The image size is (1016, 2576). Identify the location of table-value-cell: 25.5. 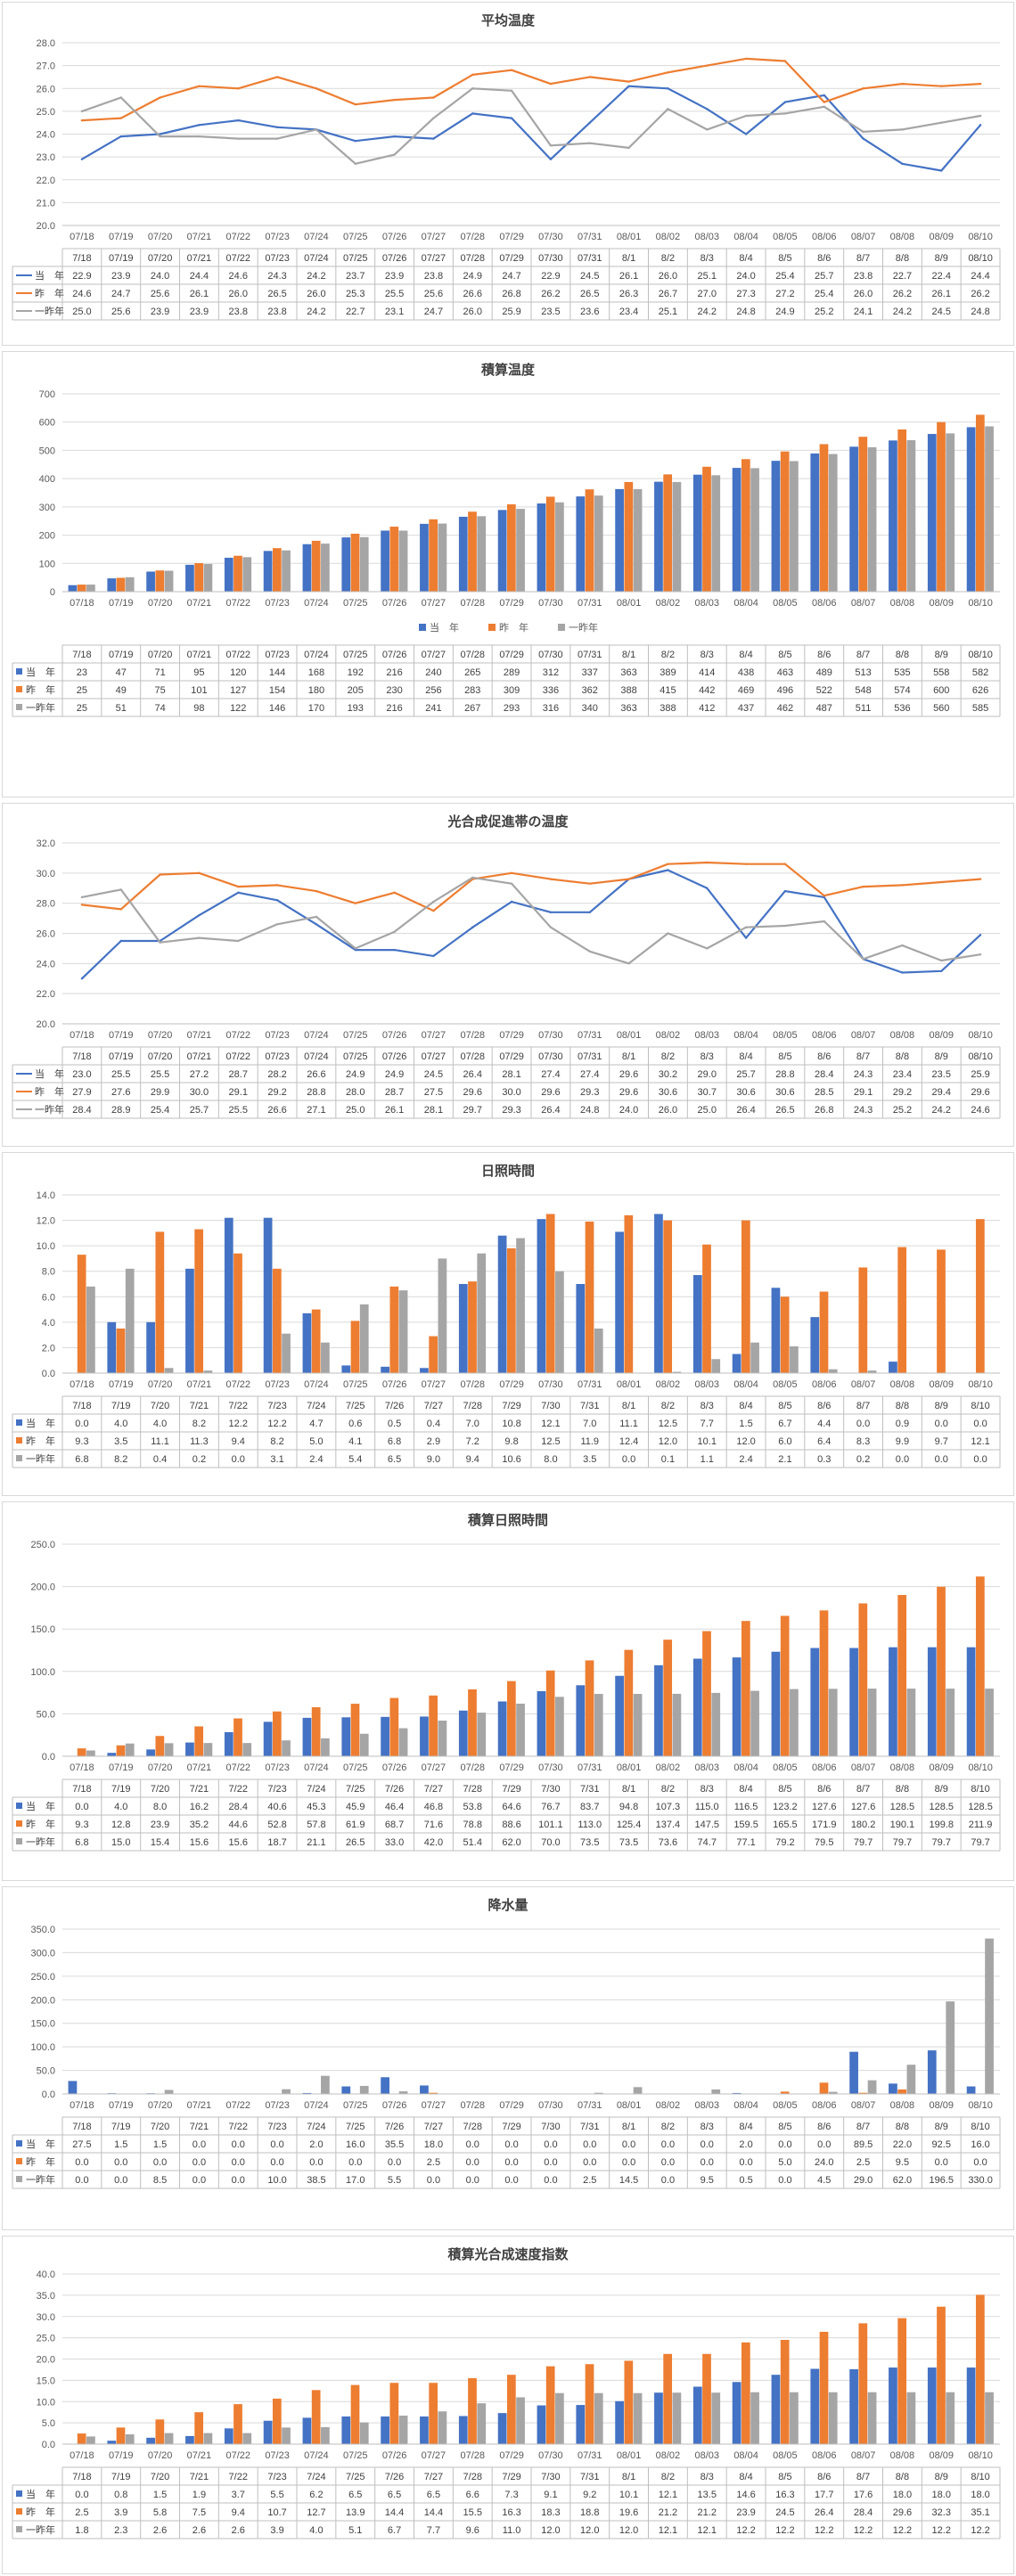
(238, 1110).